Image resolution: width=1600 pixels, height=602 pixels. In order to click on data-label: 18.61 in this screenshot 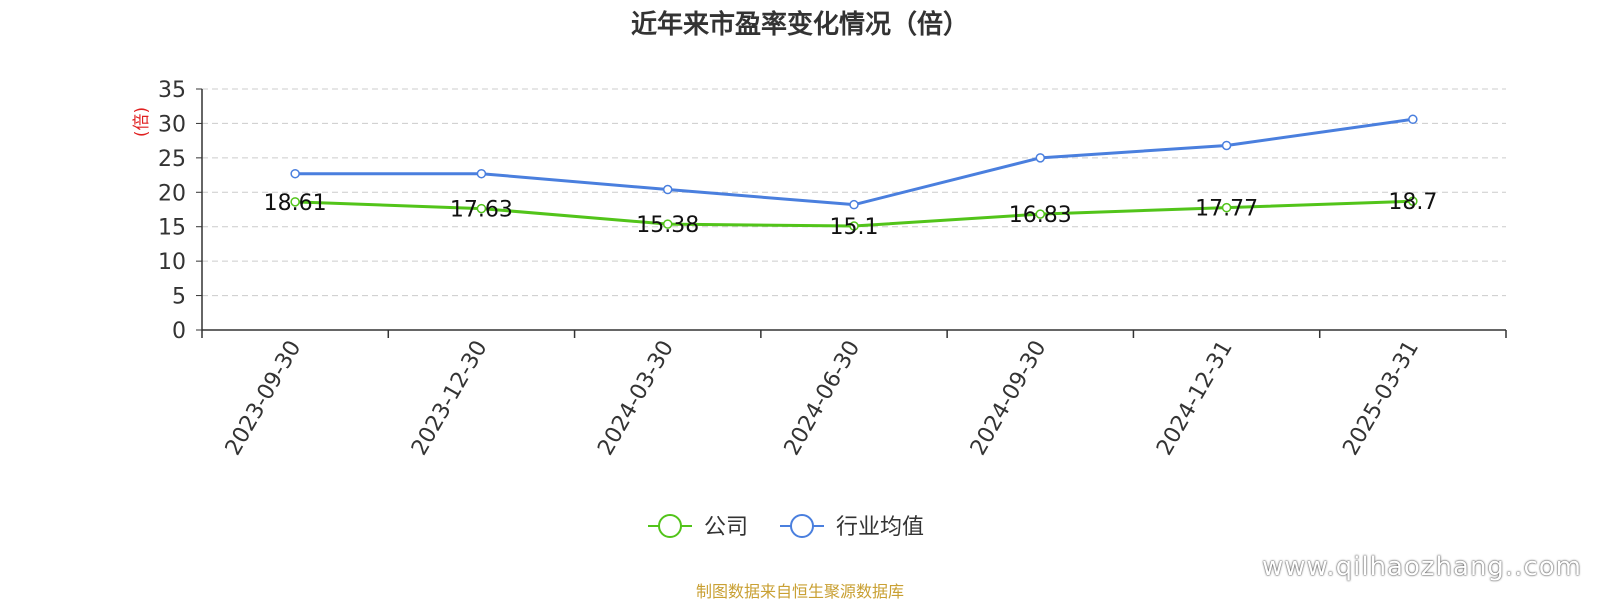, I will do `click(295, 203)`.